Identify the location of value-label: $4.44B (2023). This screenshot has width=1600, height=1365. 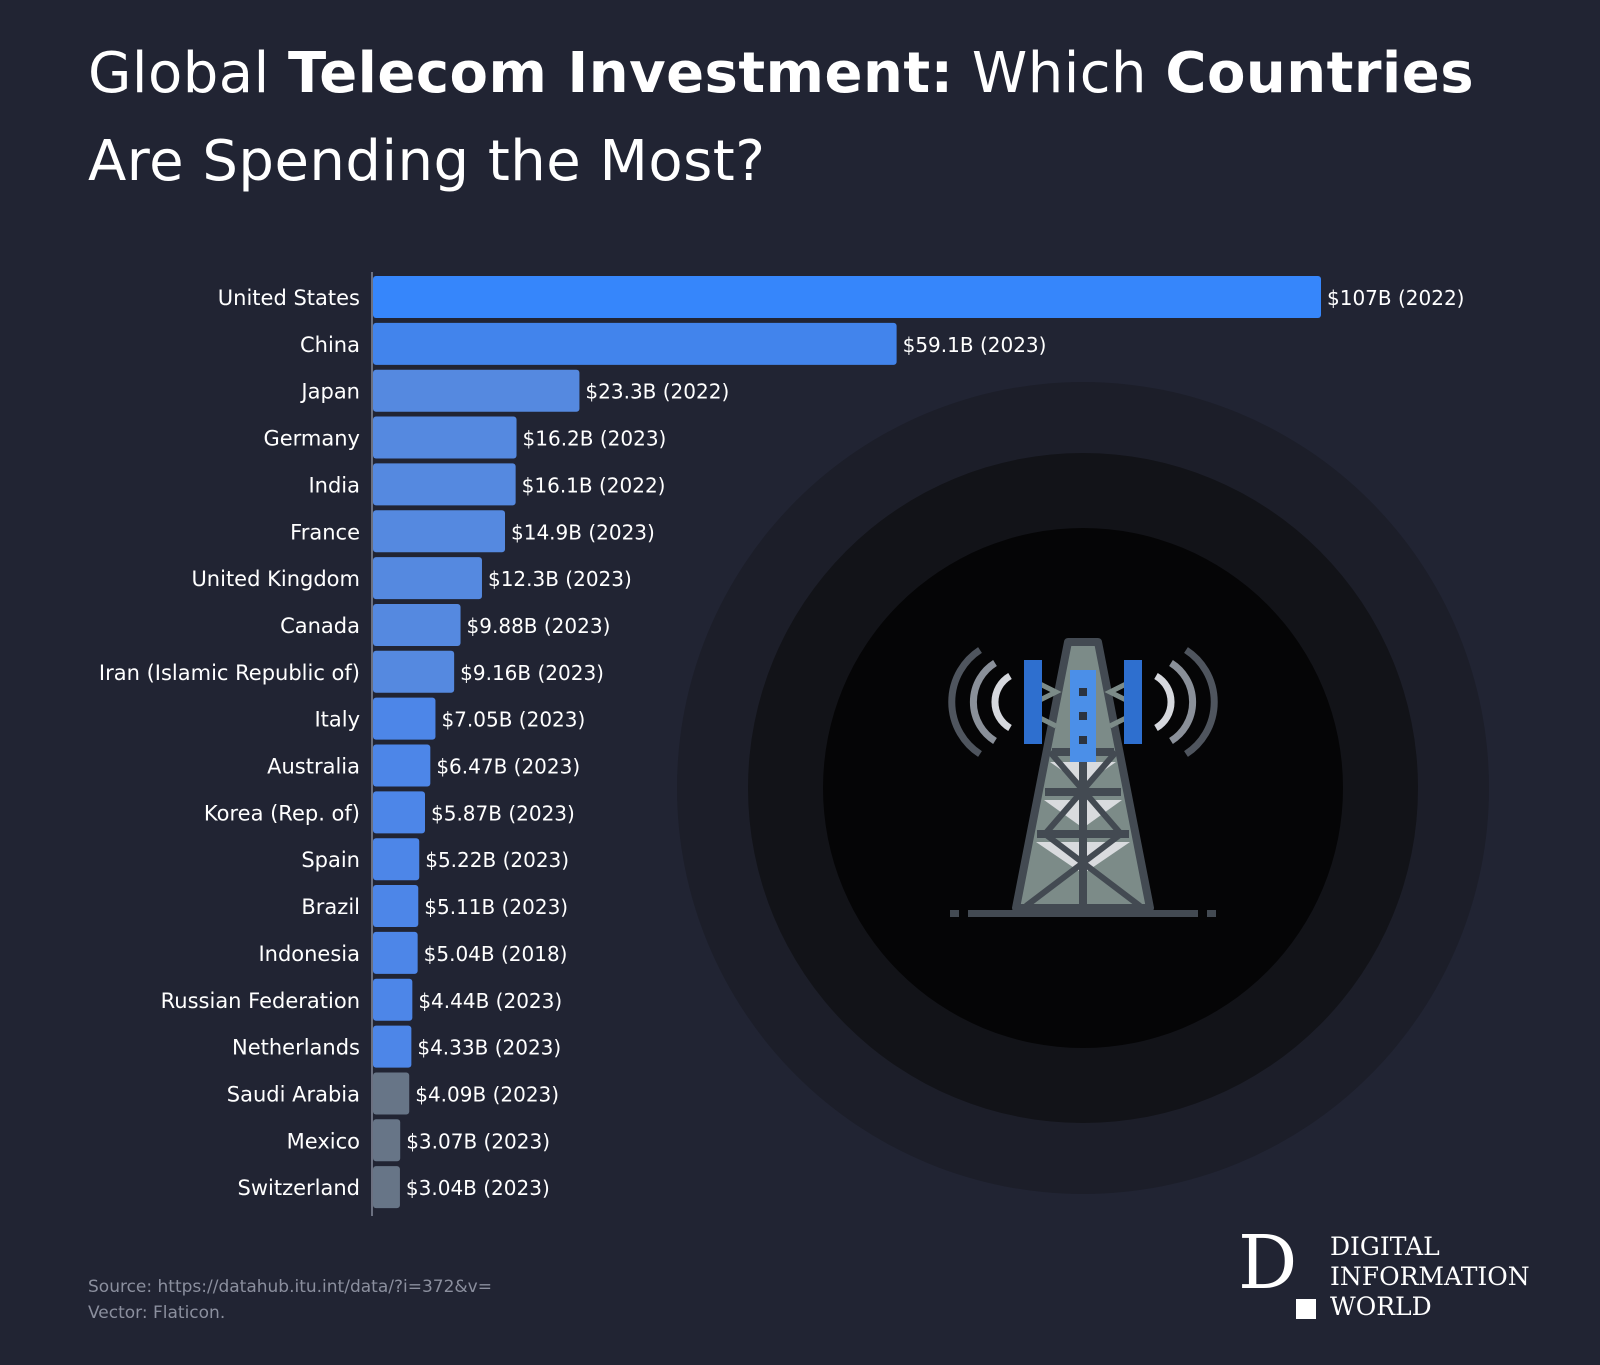
(490, 1001).